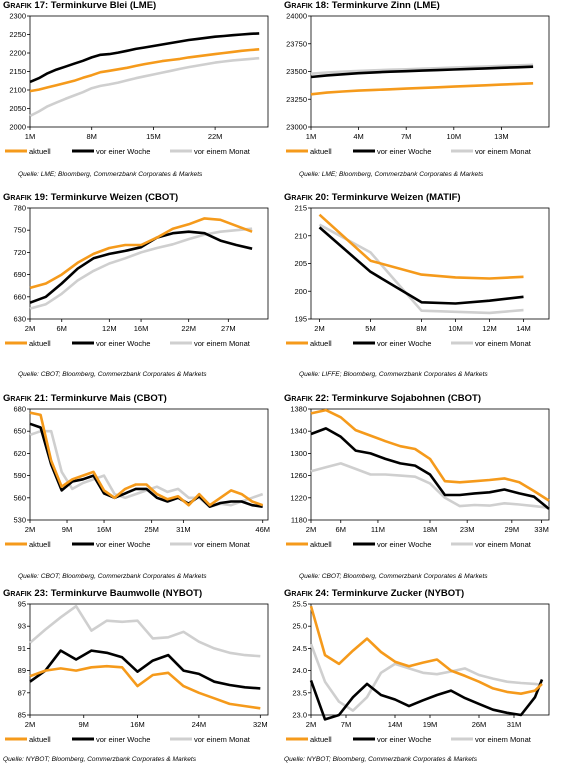  Describe the element at coordinates (84, 724) in the screenshot. I see `x-tick-label: 9M` at that location.